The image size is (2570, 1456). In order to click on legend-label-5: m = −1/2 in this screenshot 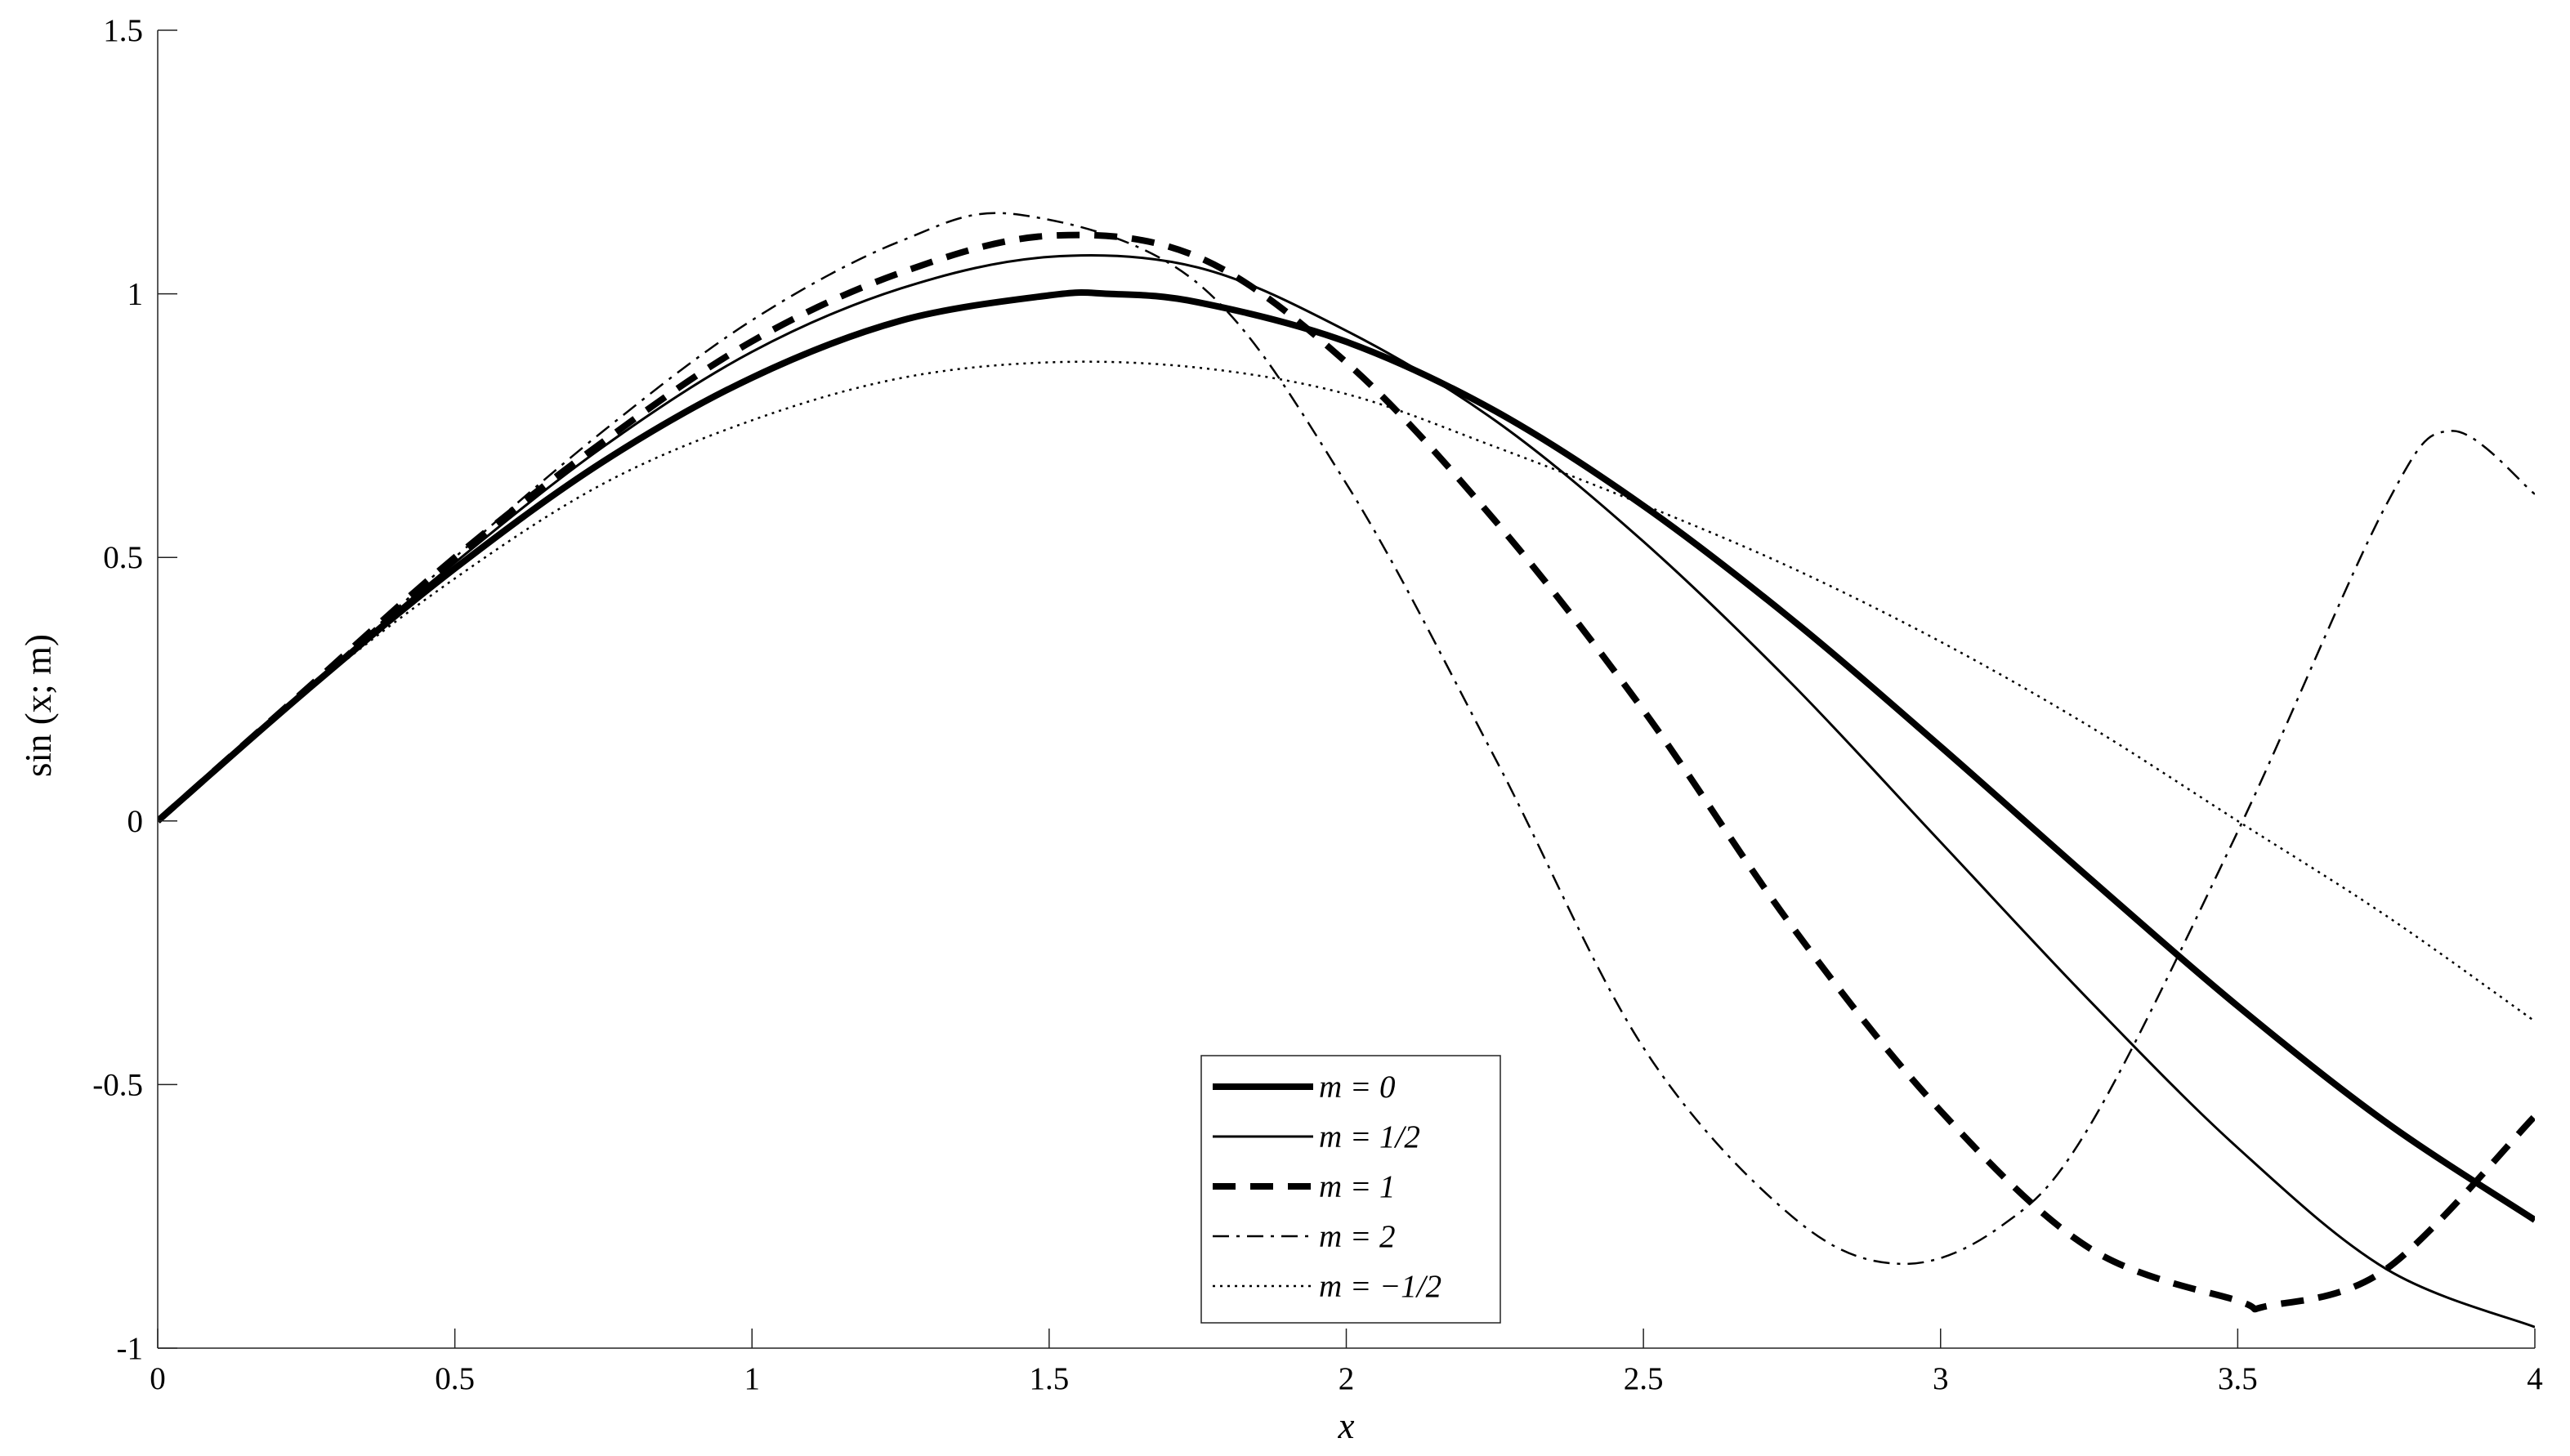, I will do `click(1380, 1286)`.